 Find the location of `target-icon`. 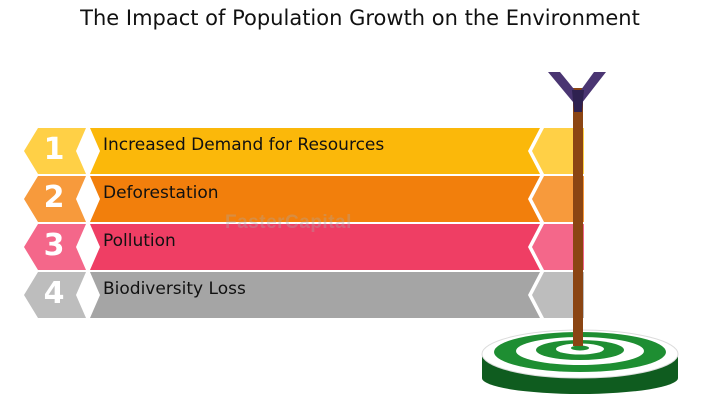

target-icon is located at coordinates (580, 361).